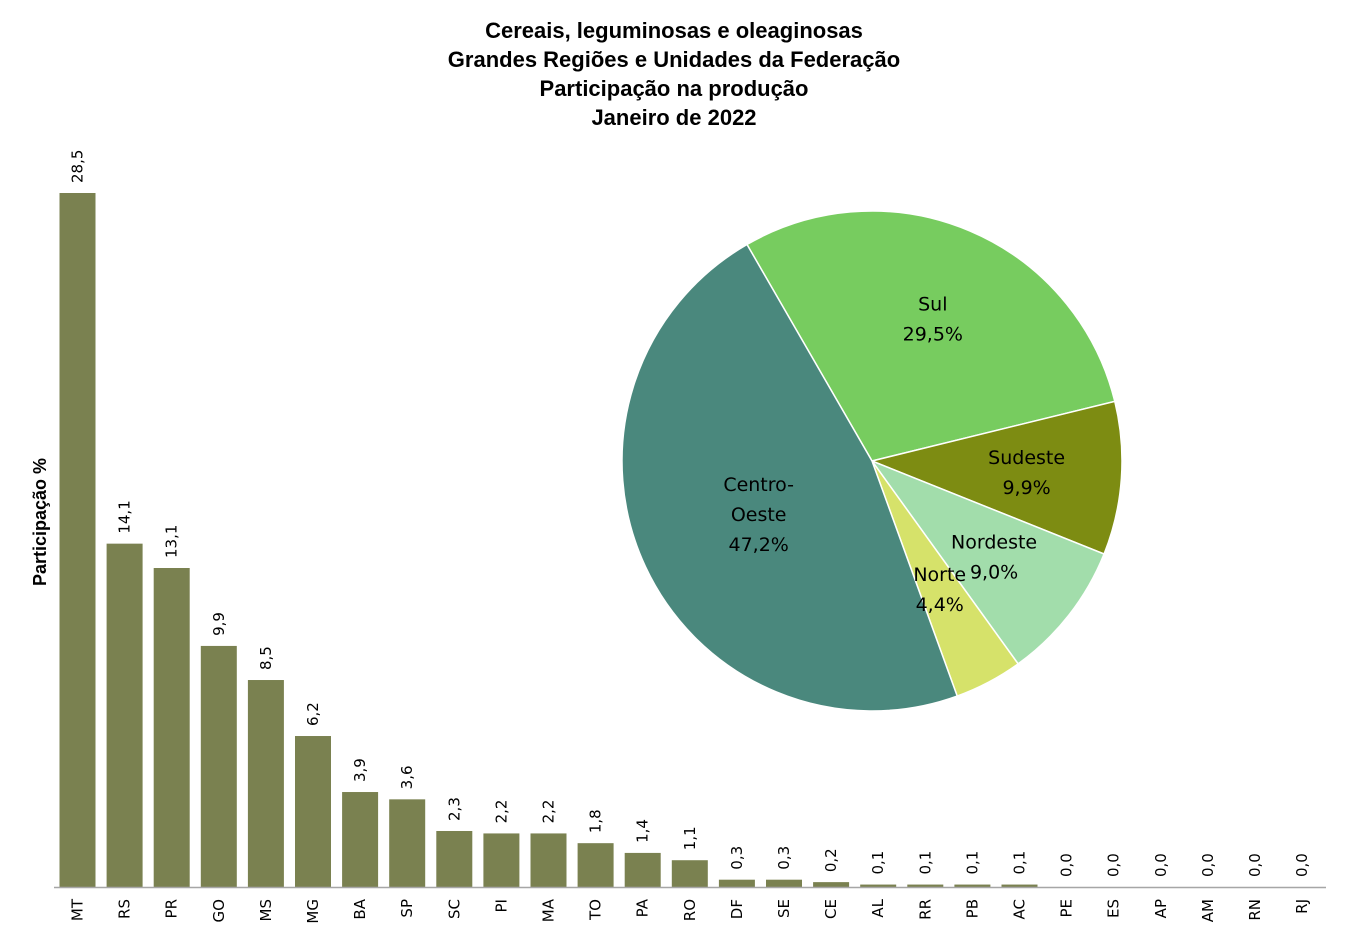 The width and height of the screenshot is (1349, 946). What do you see at coordinates (218, 766) in the screenshot?
I see `bar-go` at bounding box center [218, 766].